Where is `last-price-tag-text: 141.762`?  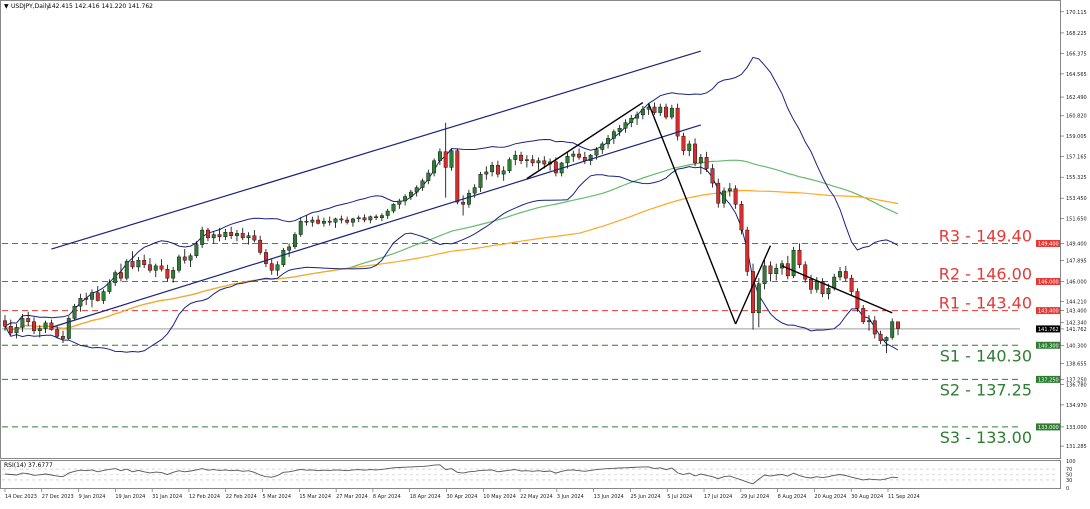
last-price-tag-text: 141.762 is located at coordinates (1048, 330).